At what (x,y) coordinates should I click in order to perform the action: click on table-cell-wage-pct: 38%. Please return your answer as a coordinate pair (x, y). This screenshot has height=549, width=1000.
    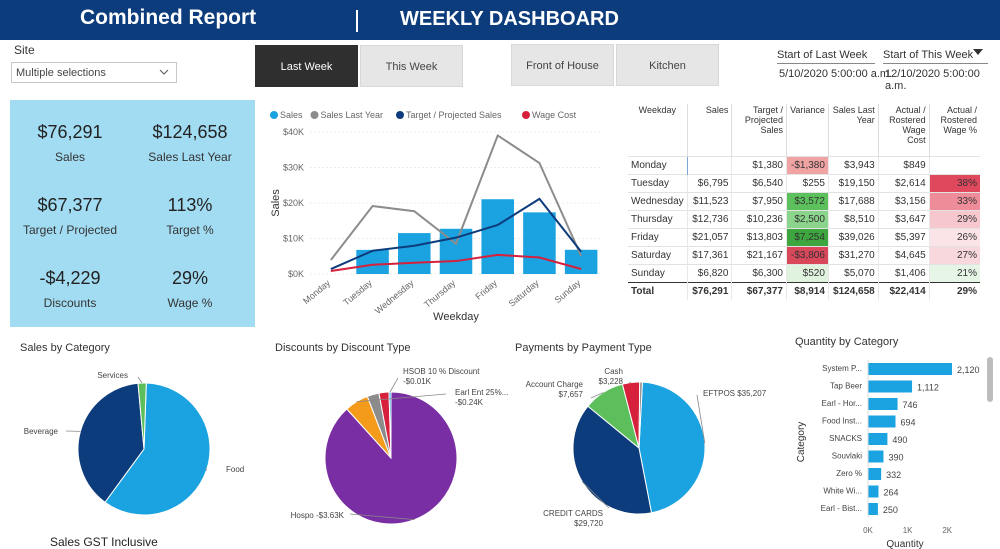
    Looking at the image, I should click on (954, 182).